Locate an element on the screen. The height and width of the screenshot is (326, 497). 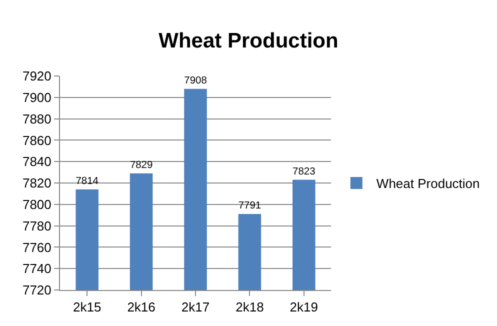
y-tick-label: 7780 is located at coordinates (37, 226).